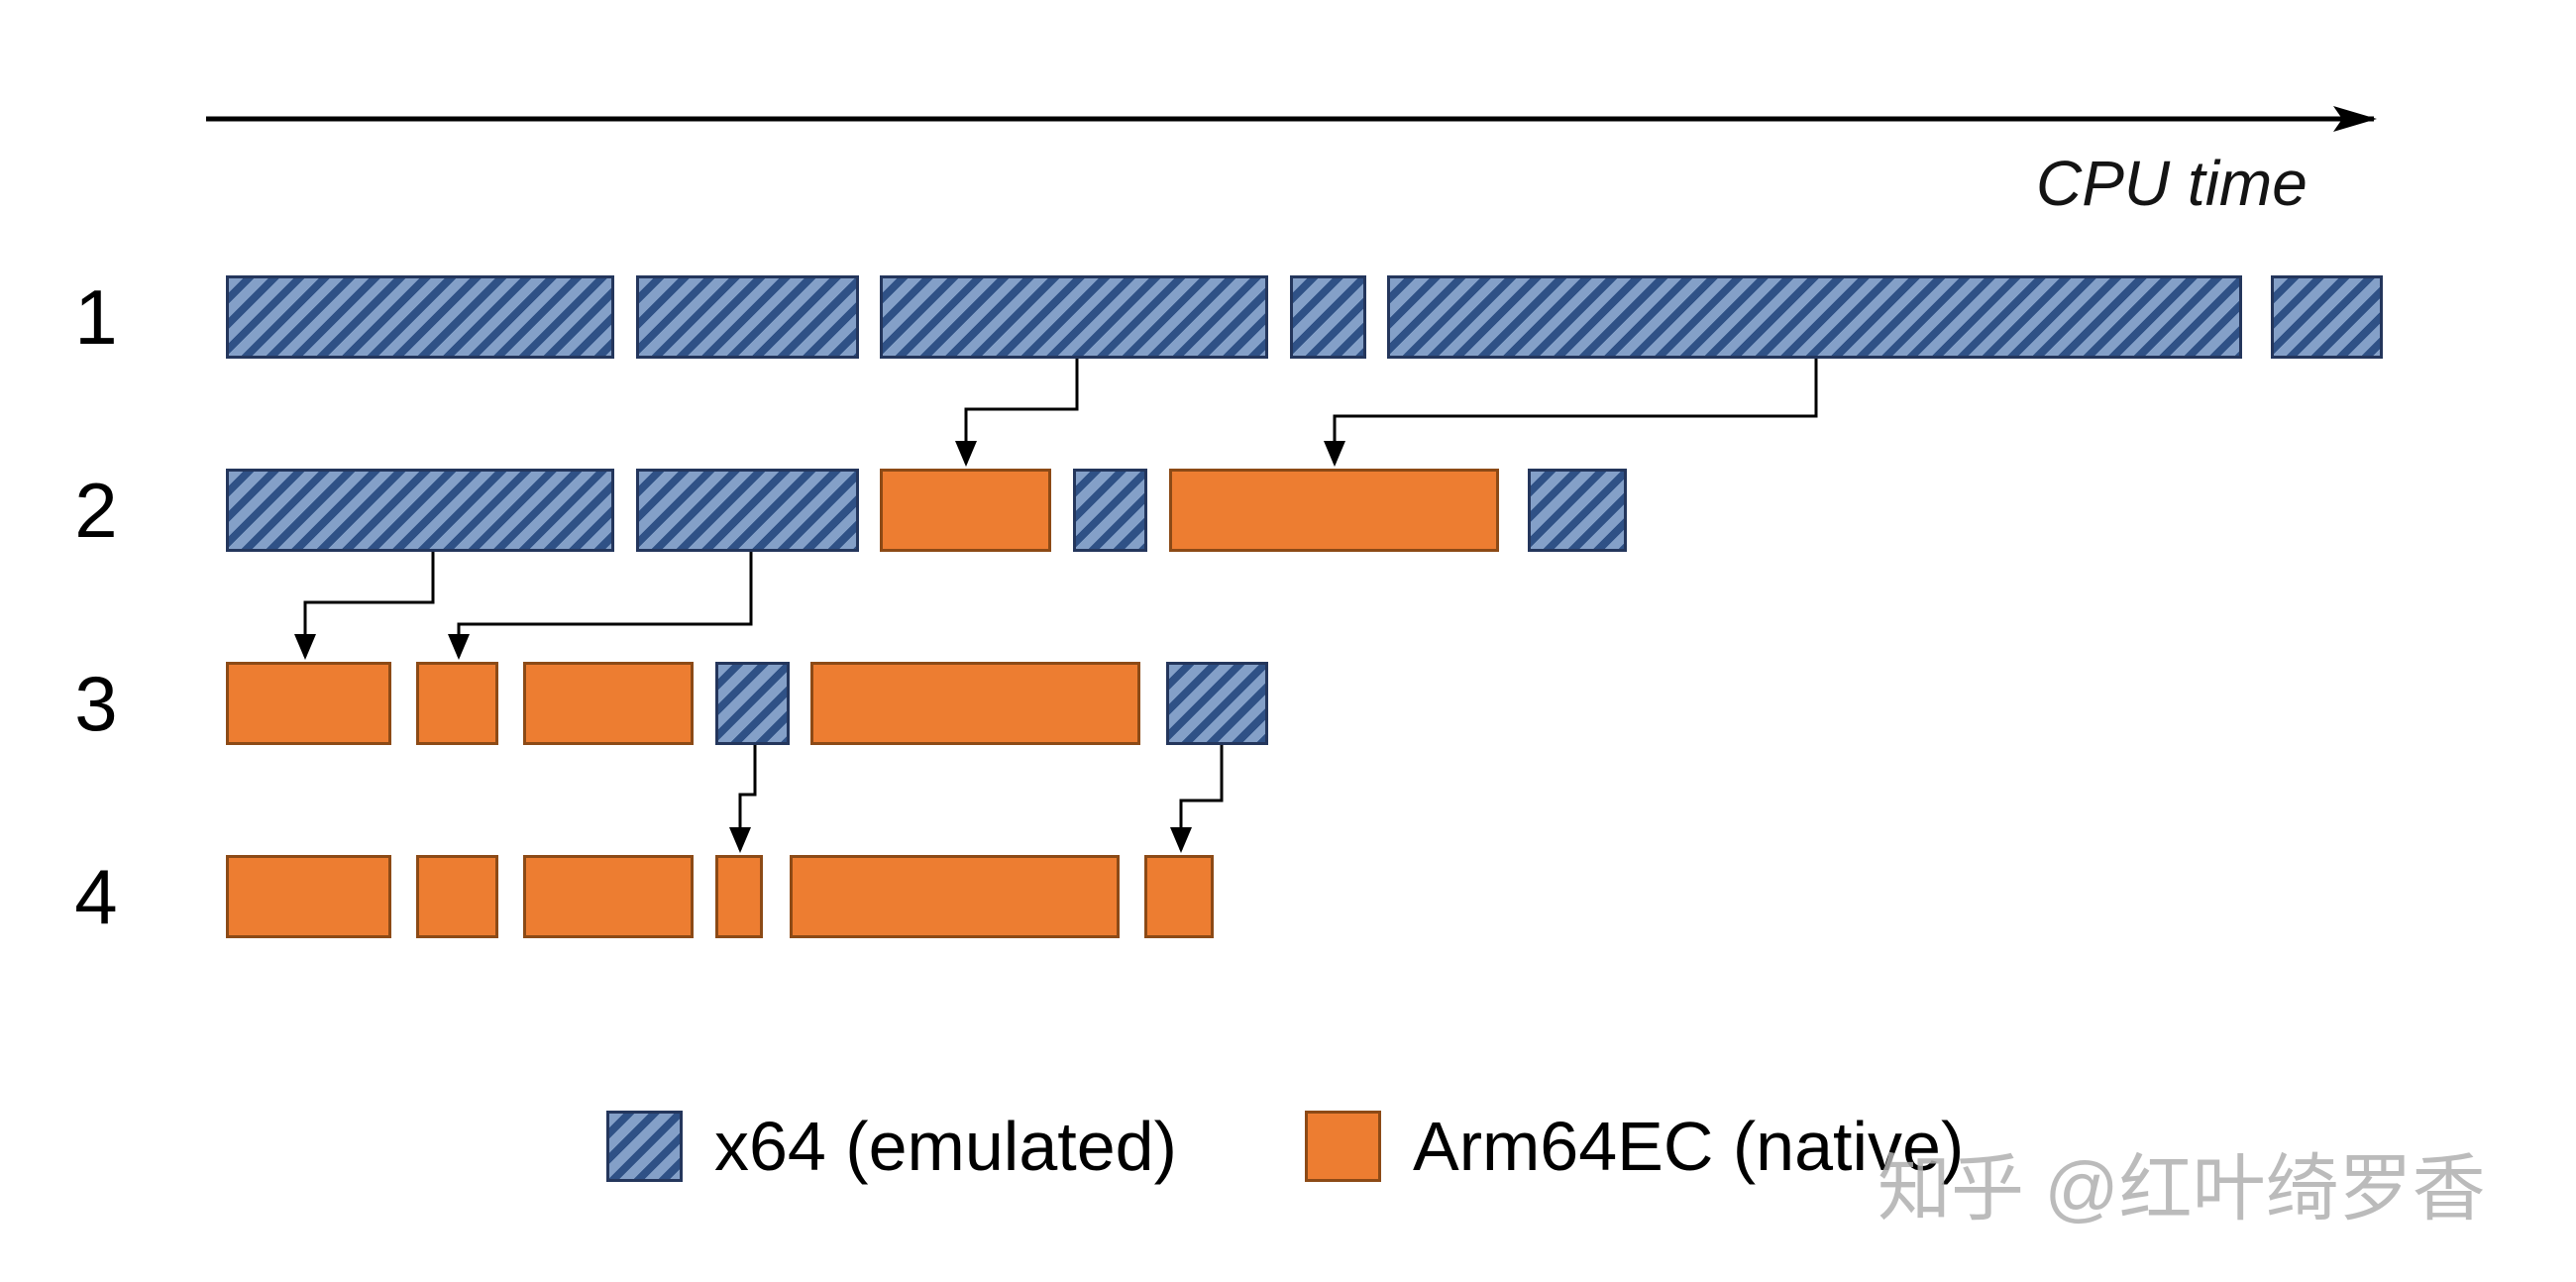 This screenshot has width=2576, height=1282. What do you see at coordinates (1343, 1146) in the screenshot?
I see `legend-swatch-arm64ec-icon` at bounding box center [1343, 1146].